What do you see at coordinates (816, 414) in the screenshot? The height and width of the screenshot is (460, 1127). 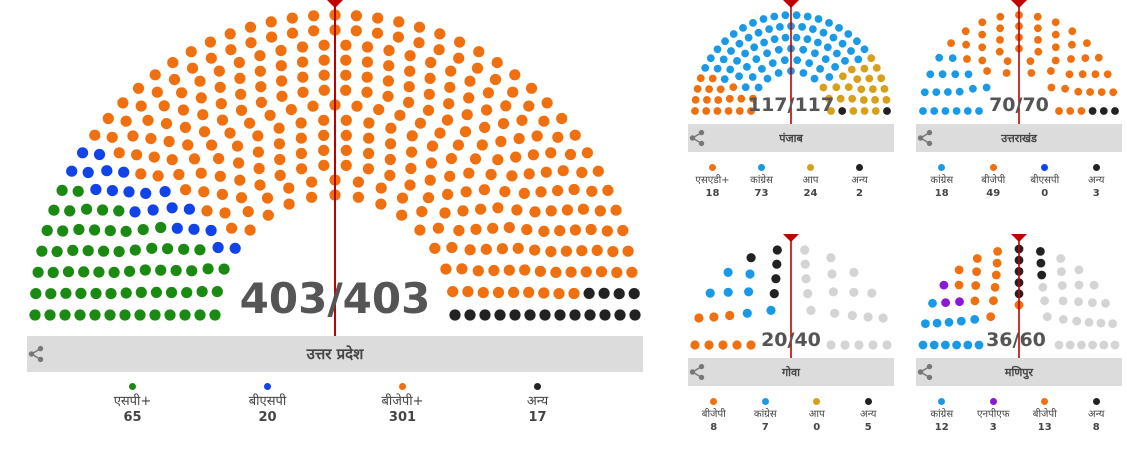 I see `legend-label: आप` at bounding box center [816, 414].